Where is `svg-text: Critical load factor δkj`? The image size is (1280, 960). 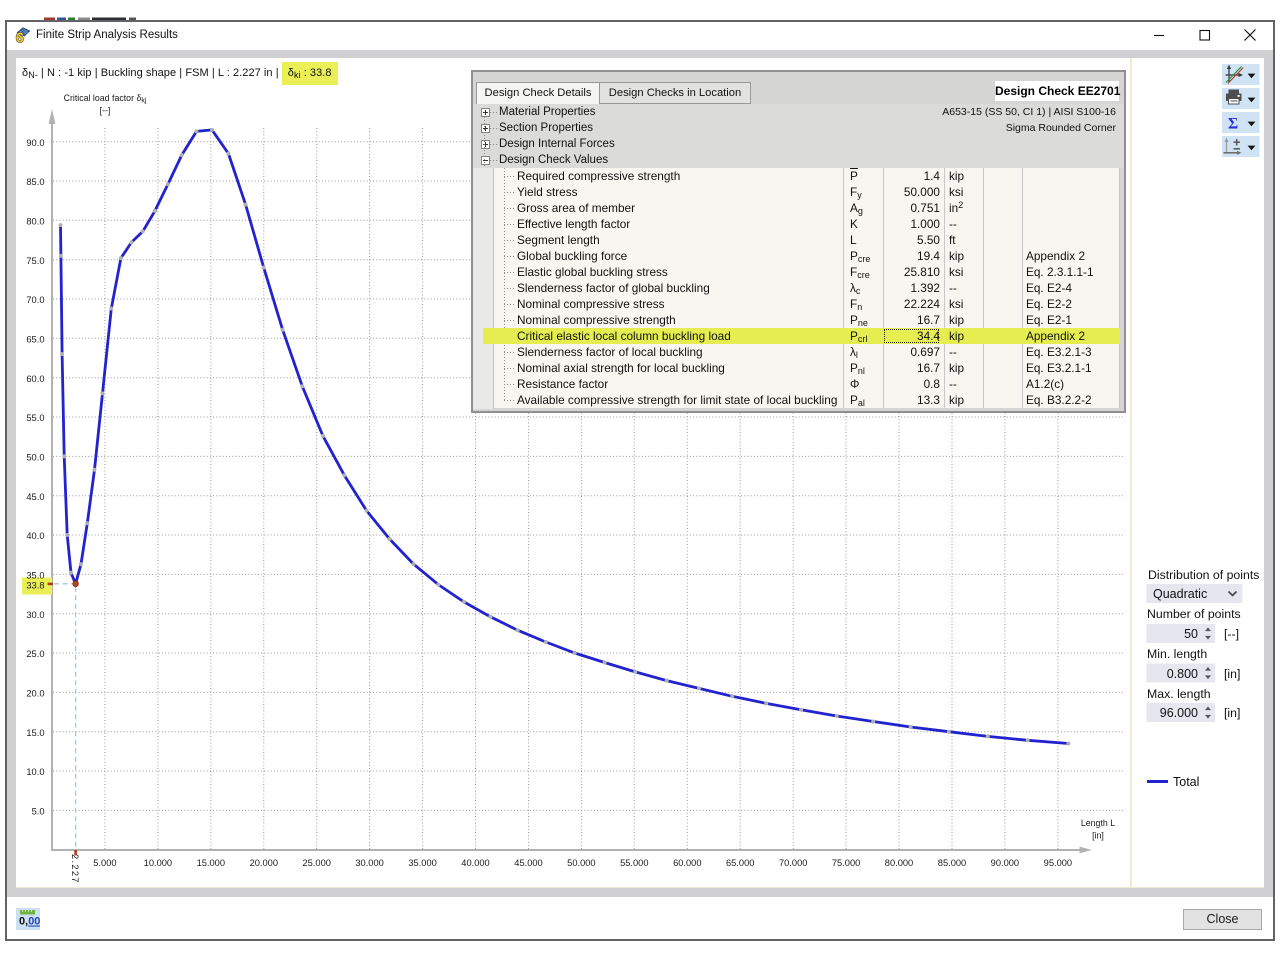
svg-text: Critical load factor δkj is located at coordinates (105, 99).